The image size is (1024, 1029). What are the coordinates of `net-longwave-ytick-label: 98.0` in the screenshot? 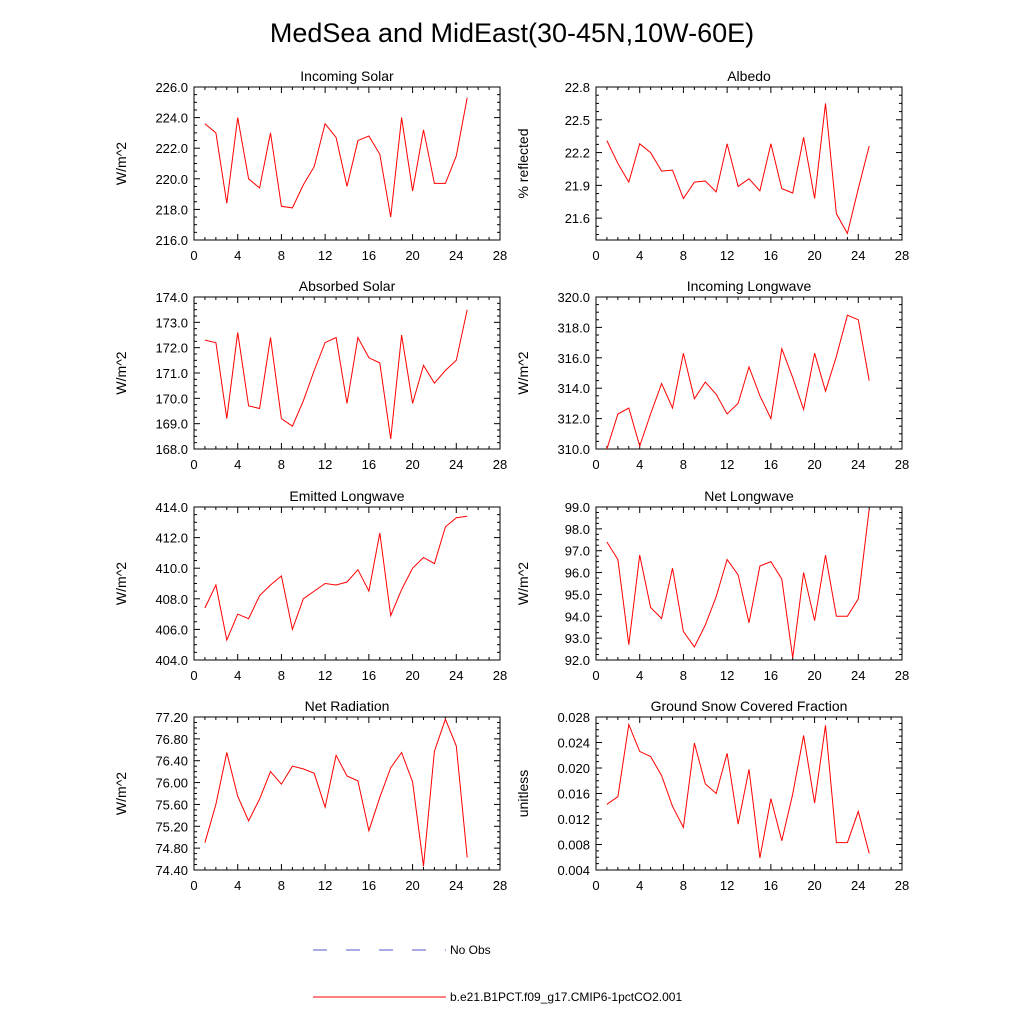 It's located at (577, 529).